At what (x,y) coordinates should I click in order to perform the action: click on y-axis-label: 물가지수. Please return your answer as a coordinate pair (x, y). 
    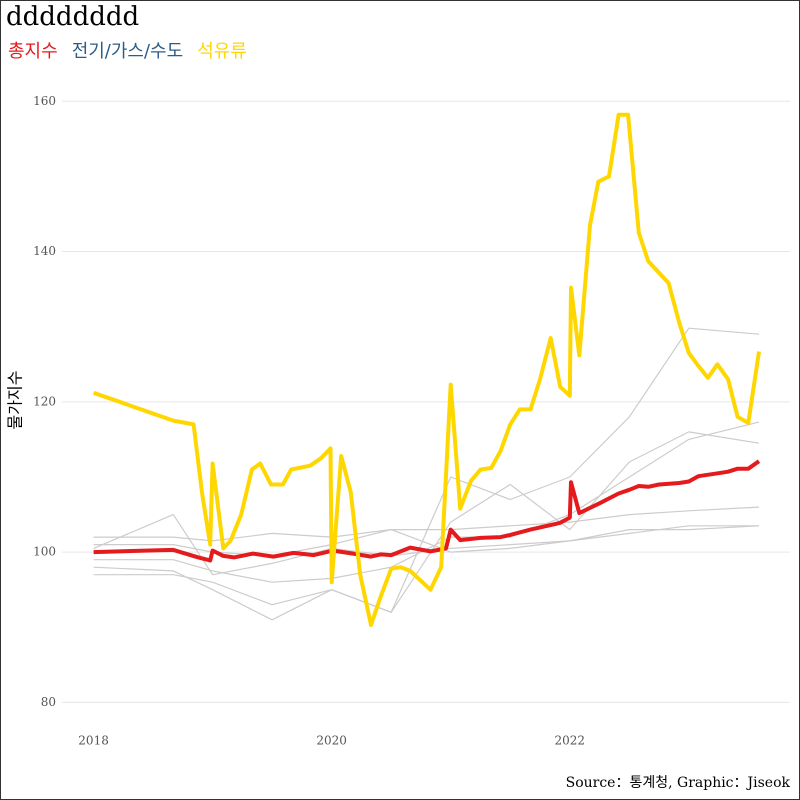
    Looking at the image, I should click on (15, 400).